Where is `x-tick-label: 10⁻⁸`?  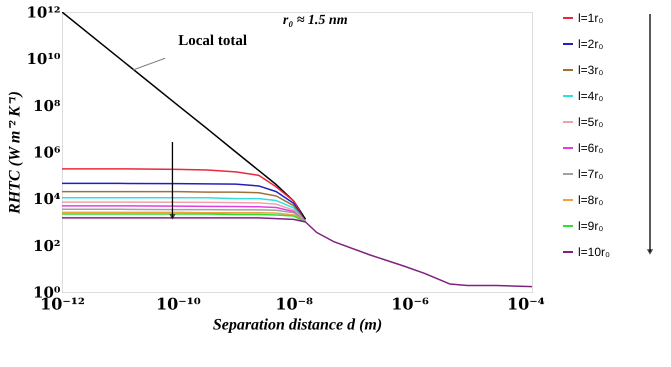 x-tick-label: 10⁻⁸ is located at coordinates (294, 304).